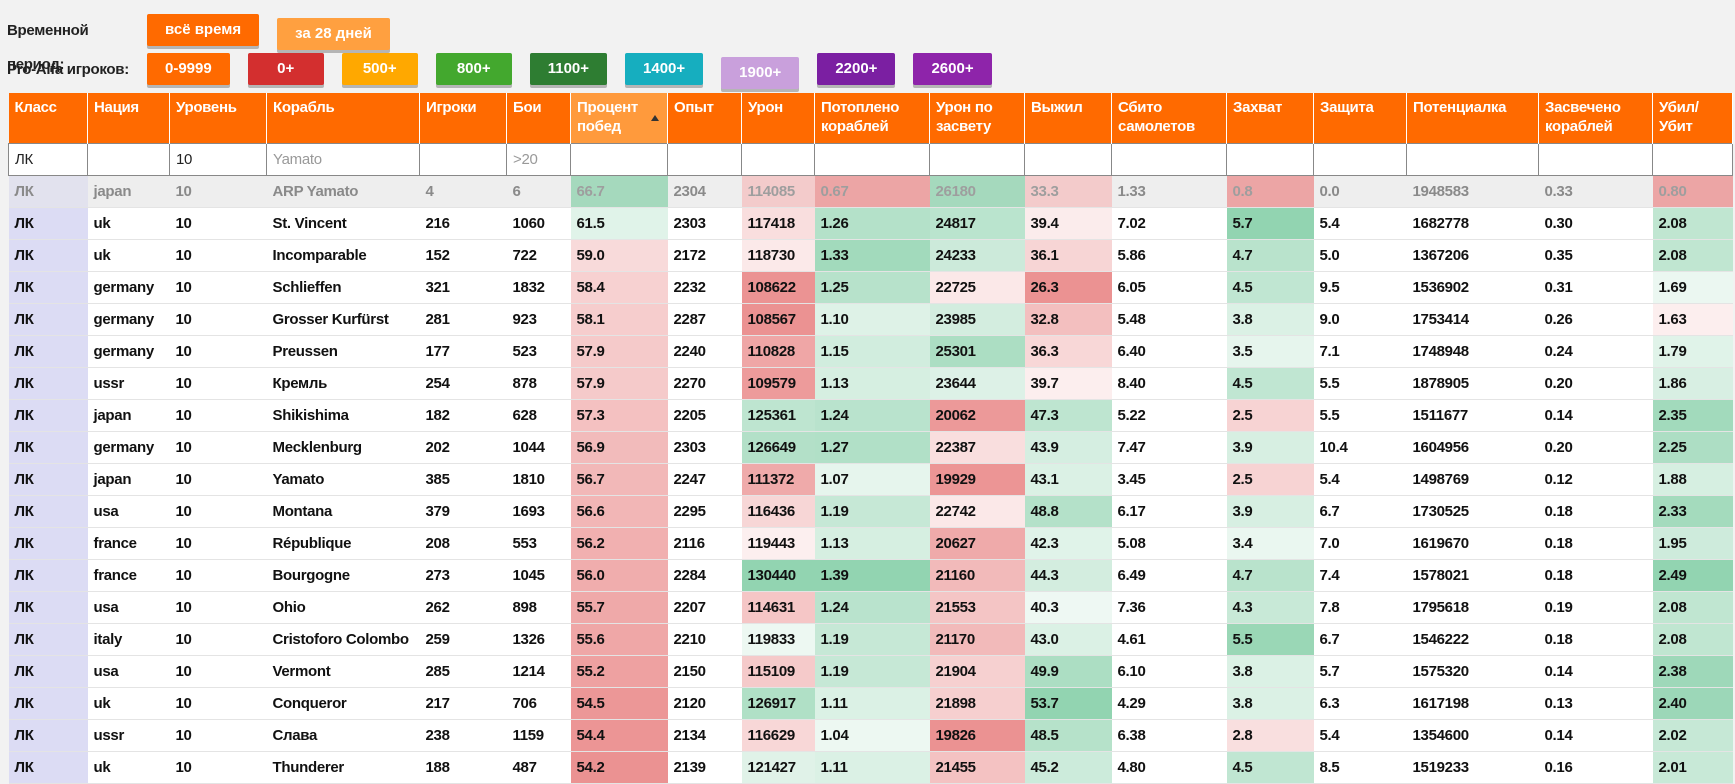 Image resolution: width=1735 pixels, height=784 pixels. What do you see at coordinates (1270, 118) in the screenshot?
I see `column-header: Захват` at bounding box center [1270, 118].